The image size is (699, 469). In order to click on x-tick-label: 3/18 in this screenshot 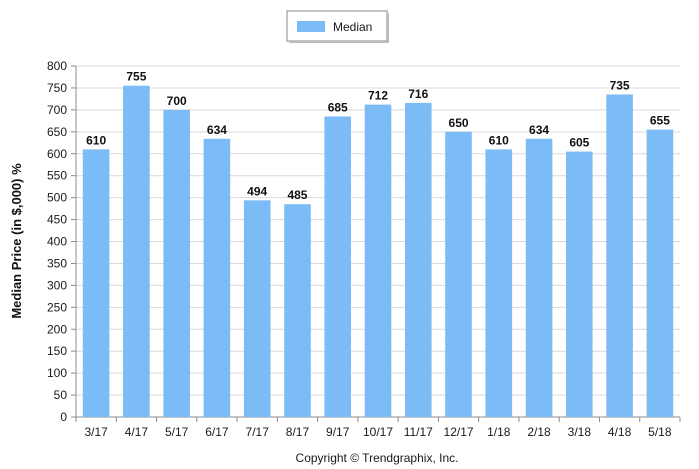, I will do `click(580, 432)`.